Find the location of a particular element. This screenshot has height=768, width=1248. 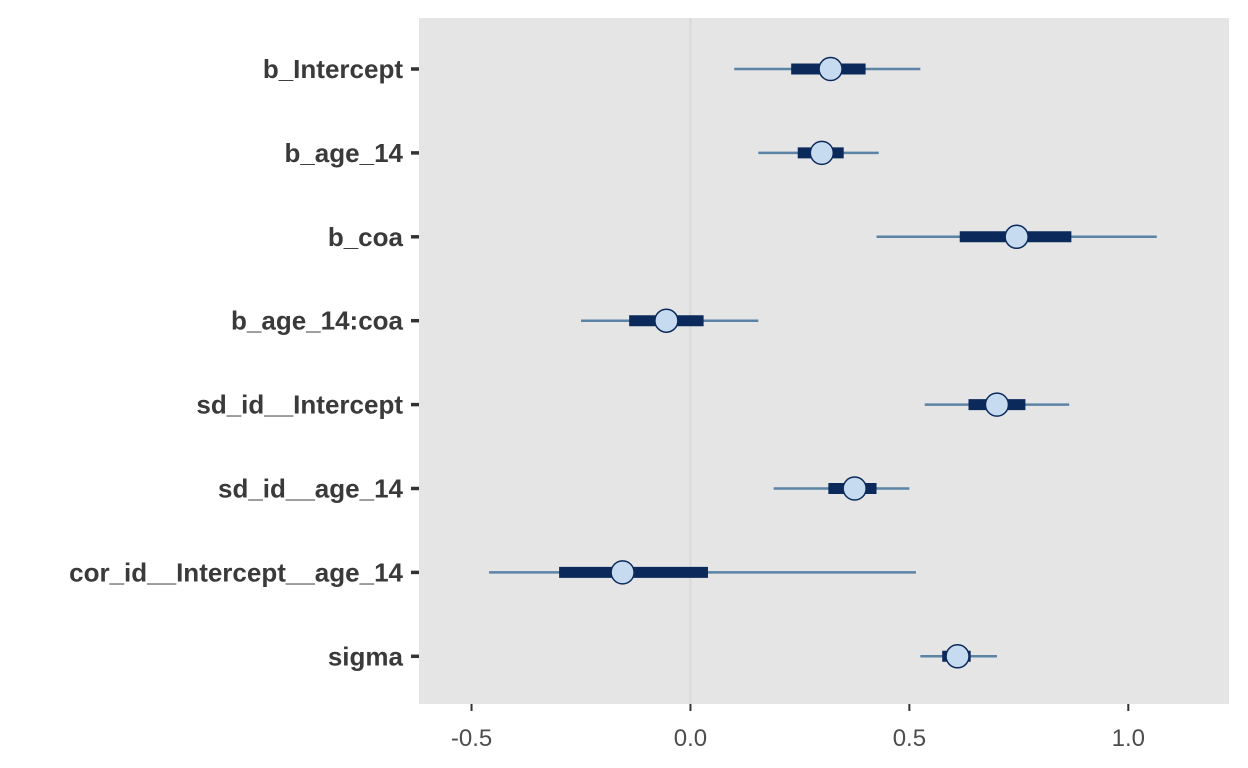

x-tick-label: 0.0 is located at coordinates (690, 738).